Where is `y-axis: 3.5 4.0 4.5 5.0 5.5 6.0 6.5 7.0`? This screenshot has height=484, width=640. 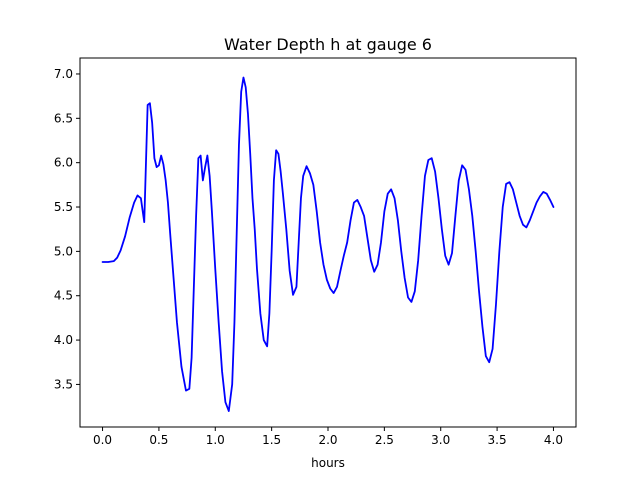 y-axis: 3.5 4.0 4.5 5.0 5.5 6.0 6.5 7.0 is located at coordinates (67, 229).